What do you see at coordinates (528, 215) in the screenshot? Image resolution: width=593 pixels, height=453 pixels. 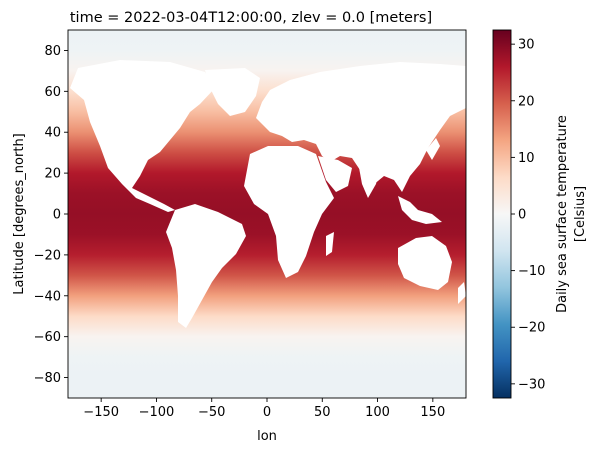 I see `colorbar-ticks: −30 −20 −10 0 10 20 30` at bounding box center [528, 215].